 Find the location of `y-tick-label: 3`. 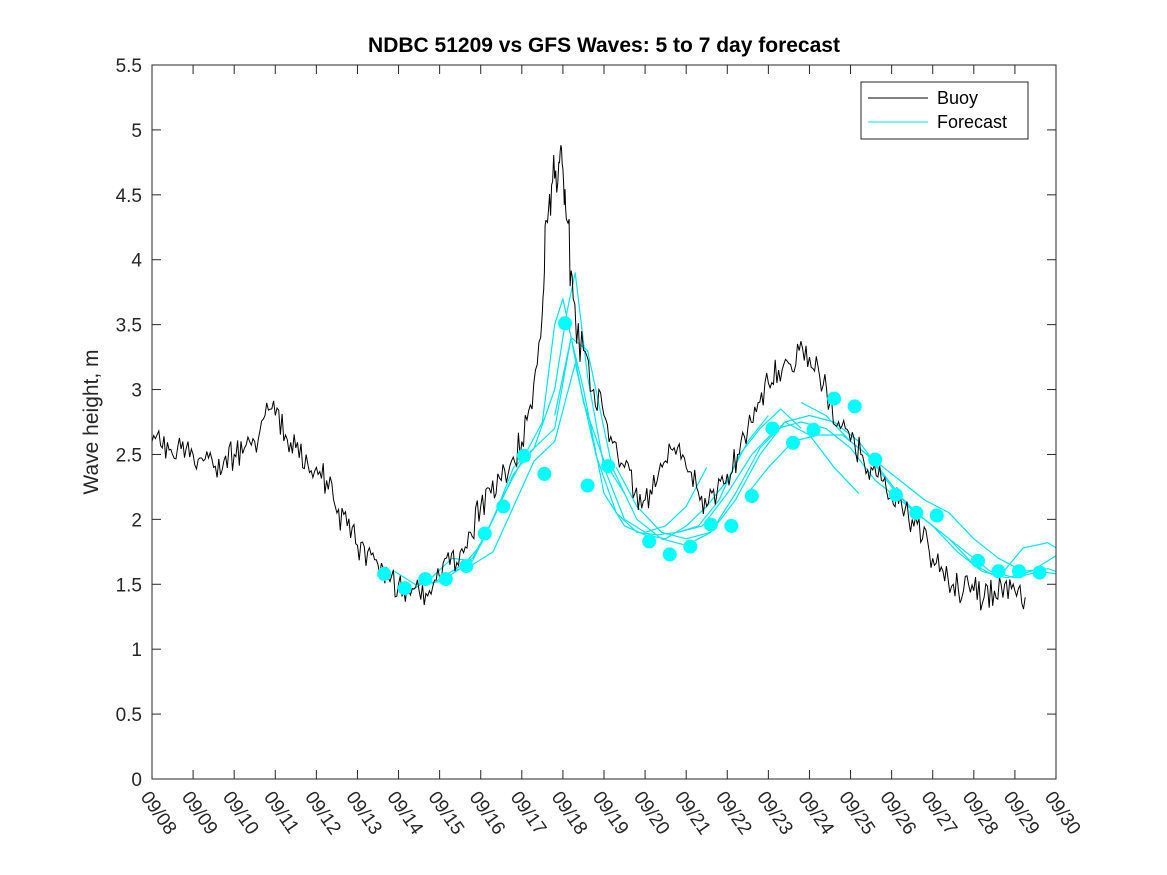

y-tick-label: 3 is located at coordinates (136, 391).